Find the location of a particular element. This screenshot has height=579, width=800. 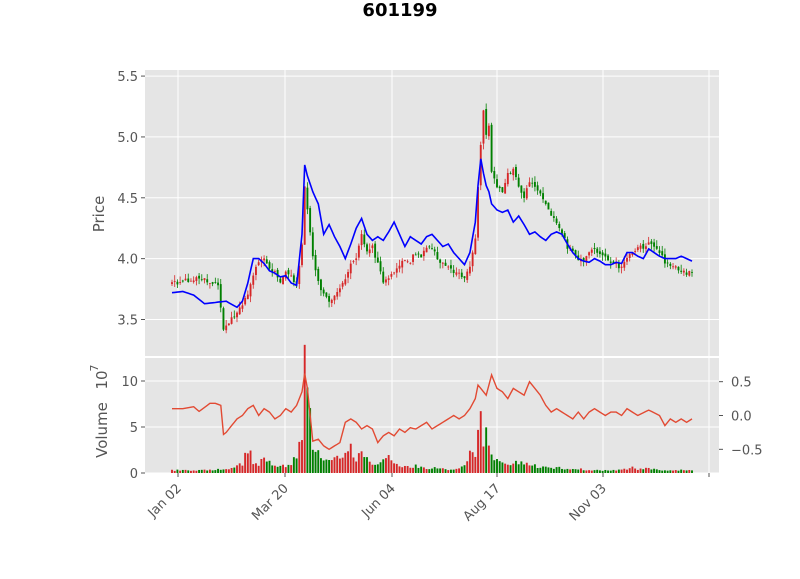

x-tick-label: Mar 20 is located at coordinates (270, 502).